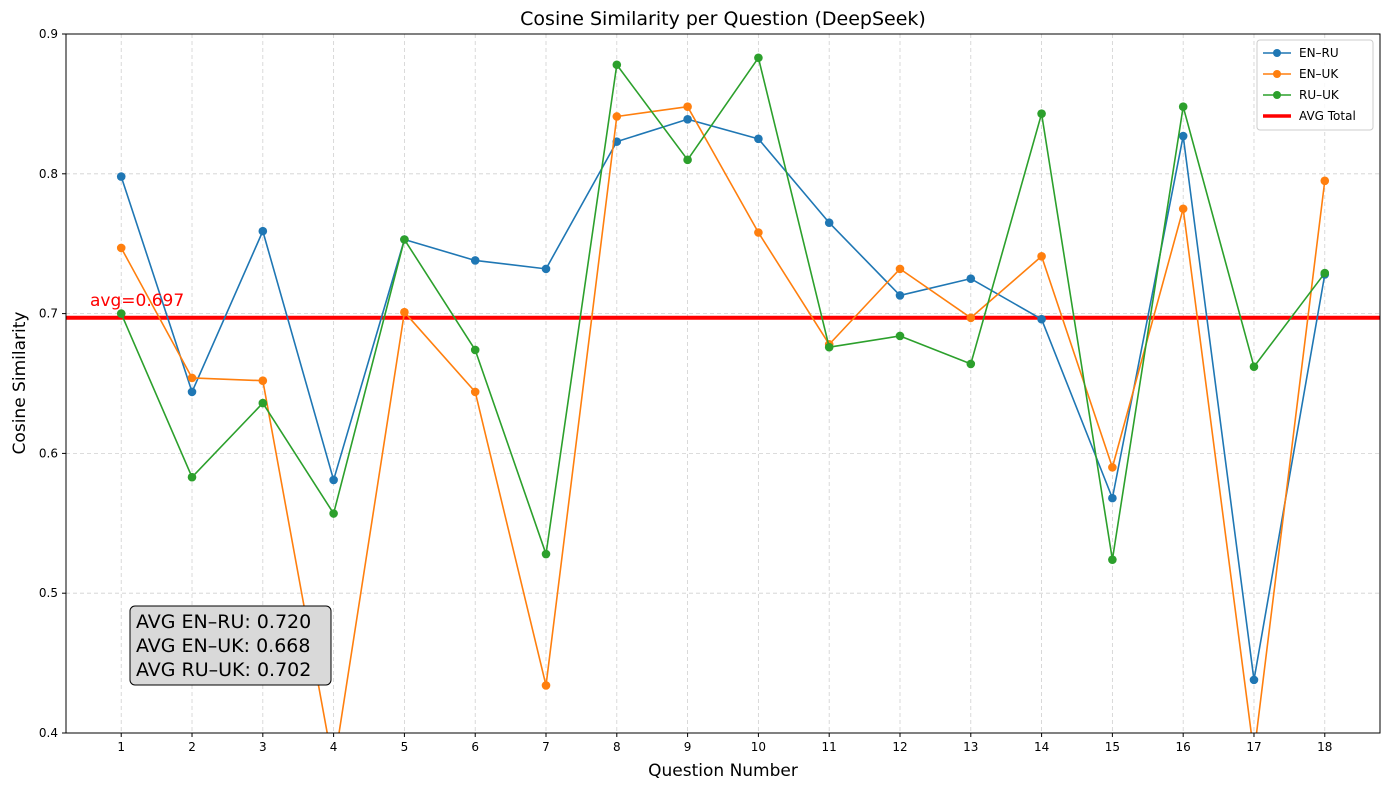 The height and width of the screenshot is (790, 1389). I want to click on stats-box-background, so click(230, 645).